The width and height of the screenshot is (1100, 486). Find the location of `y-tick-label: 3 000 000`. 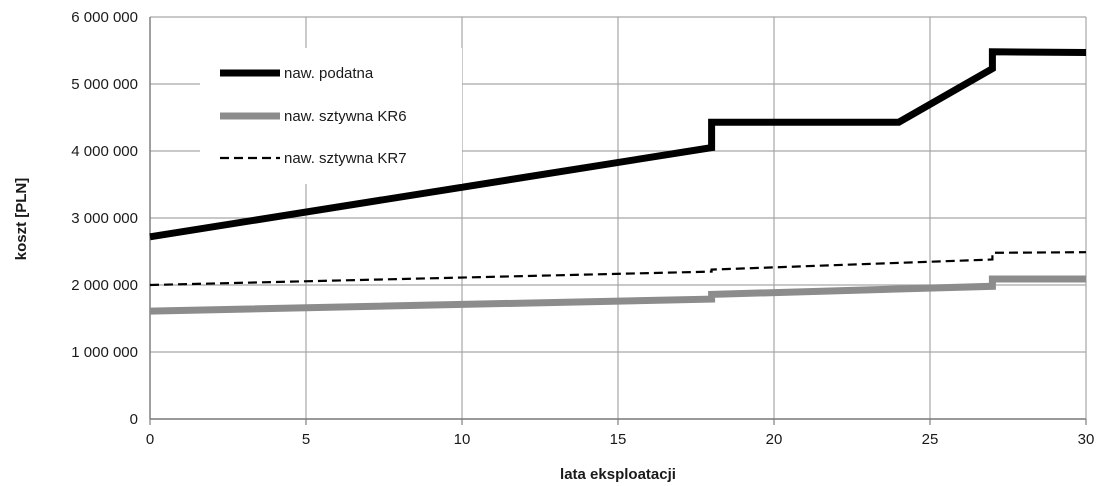

y-tick-label: 3 000 000 is located at coordinates (104, 218).